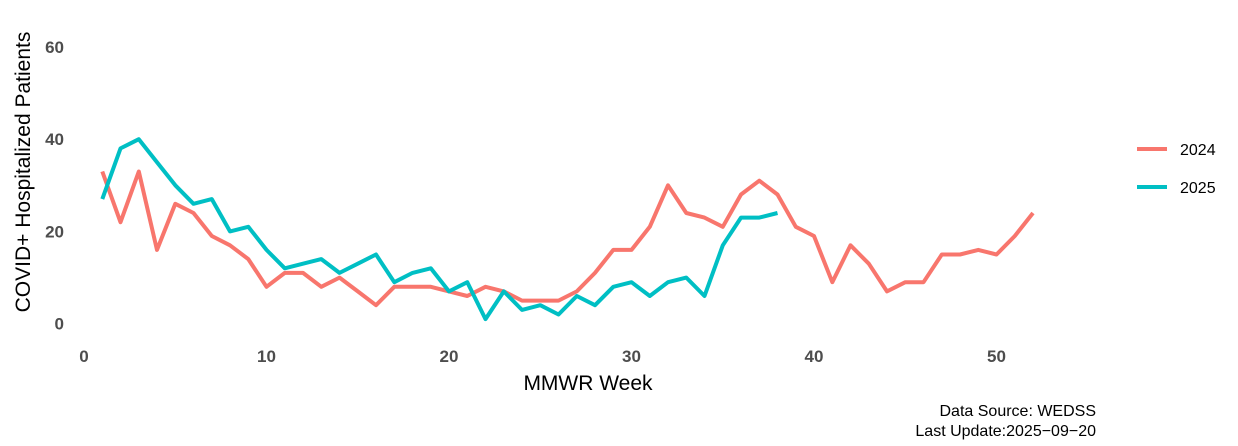 The height and width of the screenshot is (446, 1238). I want to click on y-axis-ticks: 0 20 40 60, so click(54, 186).